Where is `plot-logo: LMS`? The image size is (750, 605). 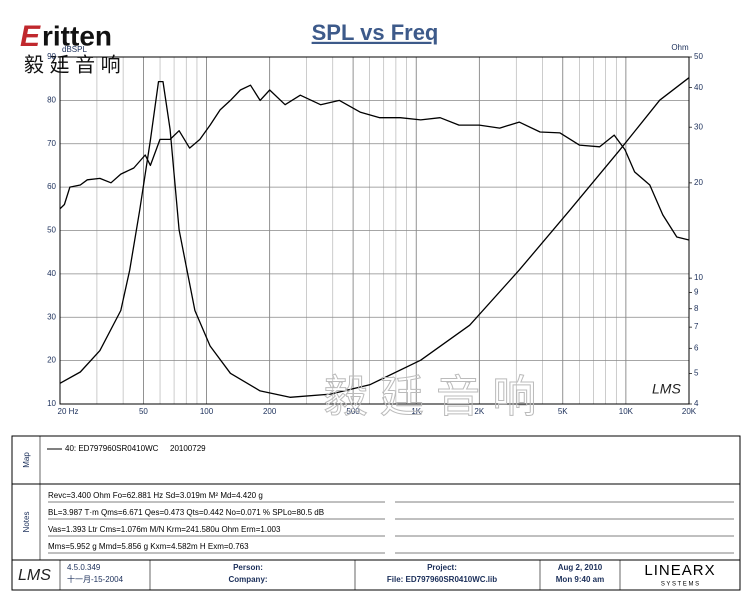
plot-logo: LMS is located at coordinates (666, 389).